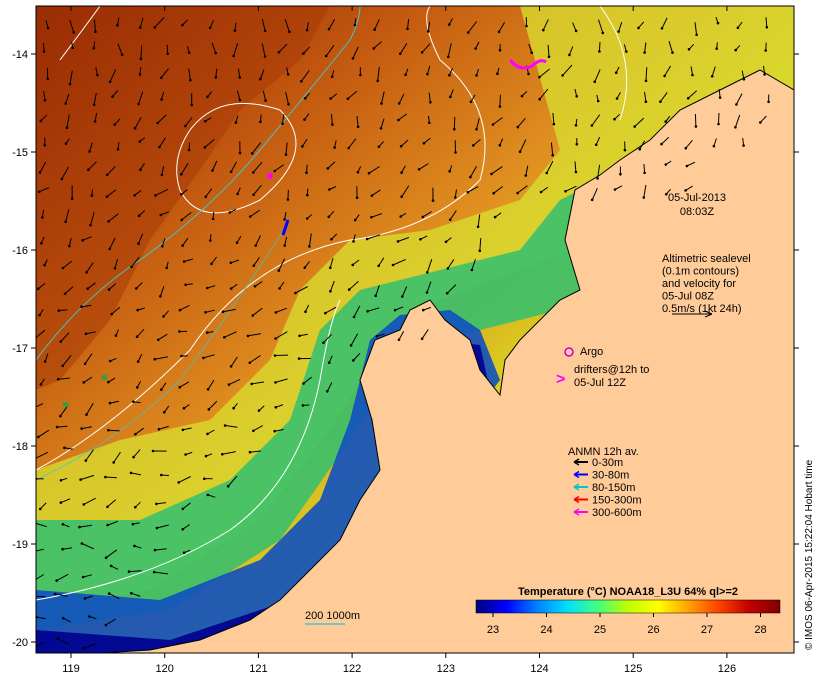 Image resolution: width=820 pixels, height=680 pixels. What do you see at coordinates (270, 176) in the screenshot?
I see `mooring-marker` at bounding box center [270, 176].